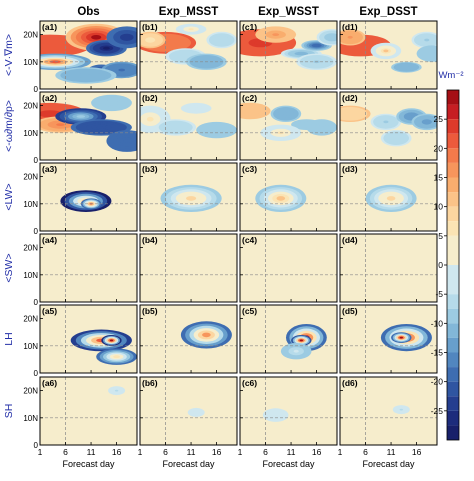 Image resolution: width=474 pixels, height=481 pixels. I want to click on panel-4-2: (d2), so click(388, 126).